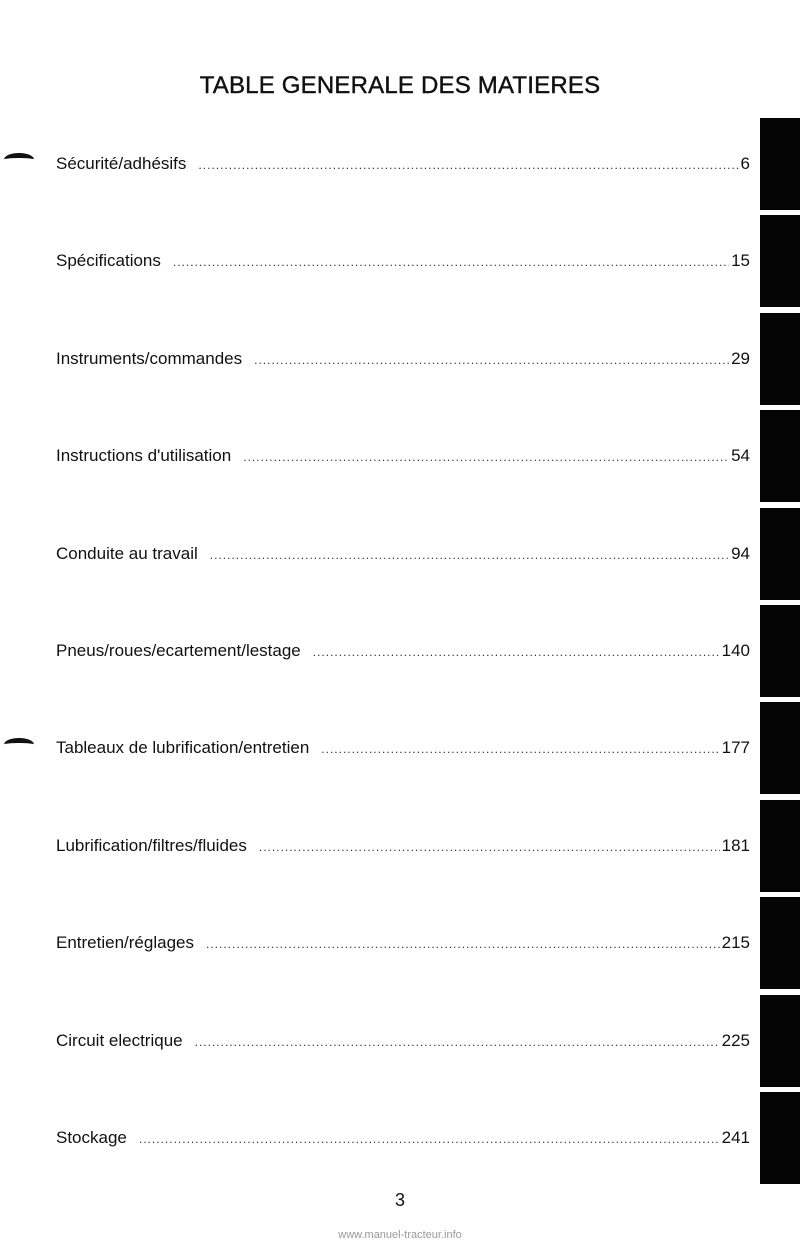  I want to click on toc-entry: Entretien/réglages 215, so click(403, 945).